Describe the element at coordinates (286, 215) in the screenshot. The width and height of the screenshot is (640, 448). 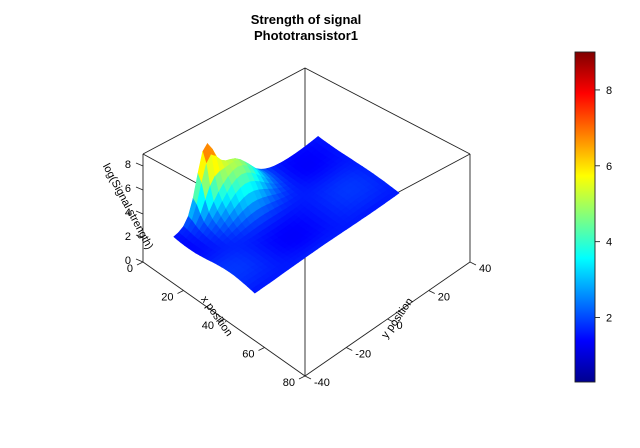
I see `signal-surface` at that location.